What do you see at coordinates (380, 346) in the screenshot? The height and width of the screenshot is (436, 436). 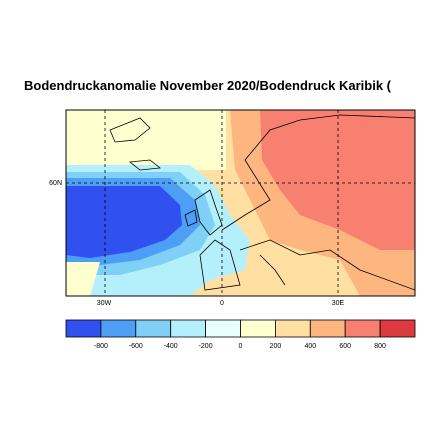 I see `colorbar-label: 800` at bounding box center [380, 346].